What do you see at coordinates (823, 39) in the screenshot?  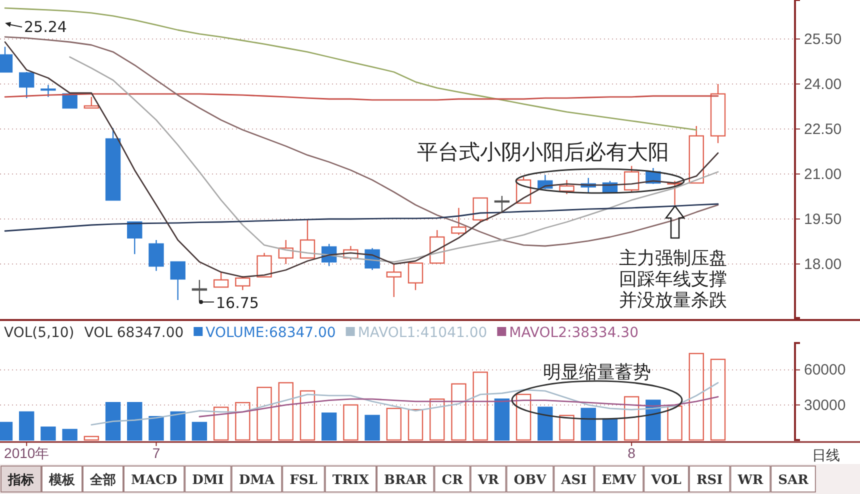 I see `y-tick-label: 25.50` at bounding box center [823, 39].